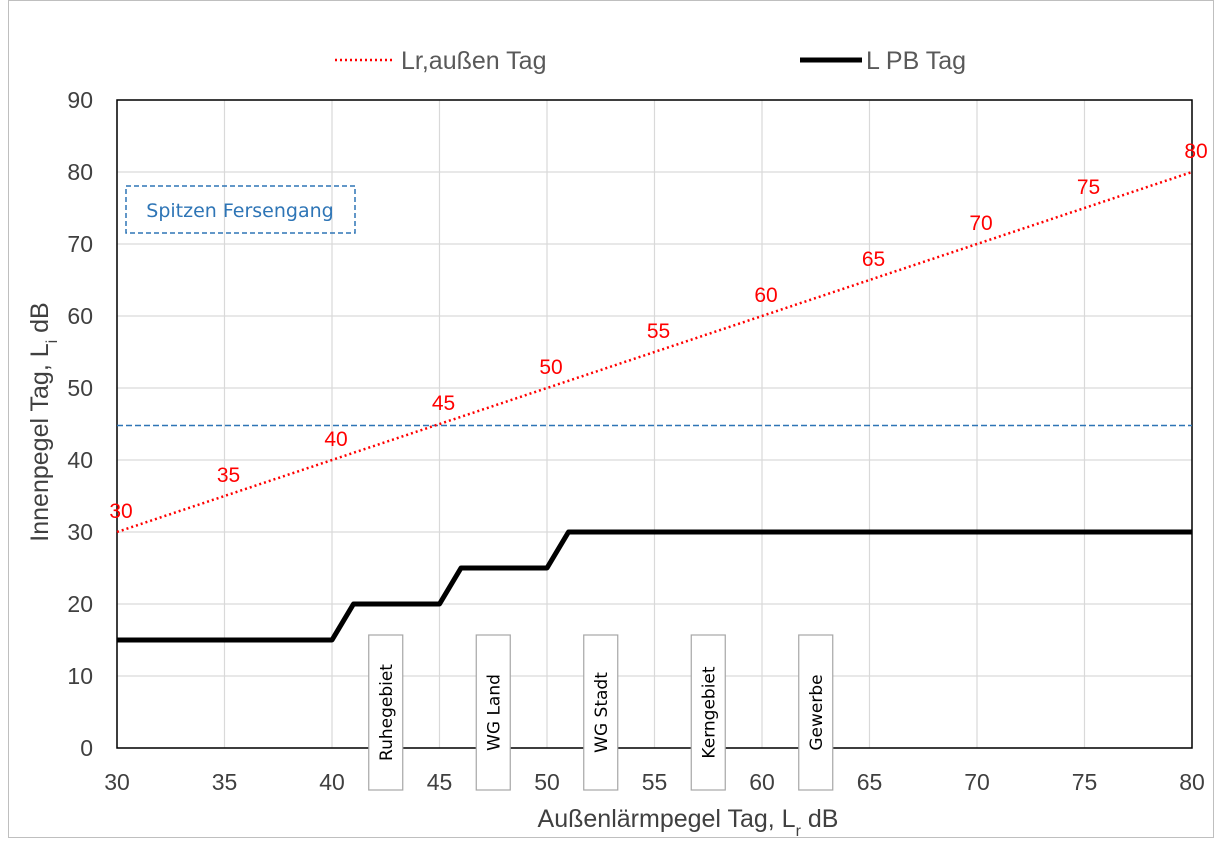 This screenshot has height=841, width=1218. What do you see at coordinates (667, 819) in the screenshot?
I see `x-axis-title-main: Außenlärmpegel Tag, L` at bounding box center [667, 819].